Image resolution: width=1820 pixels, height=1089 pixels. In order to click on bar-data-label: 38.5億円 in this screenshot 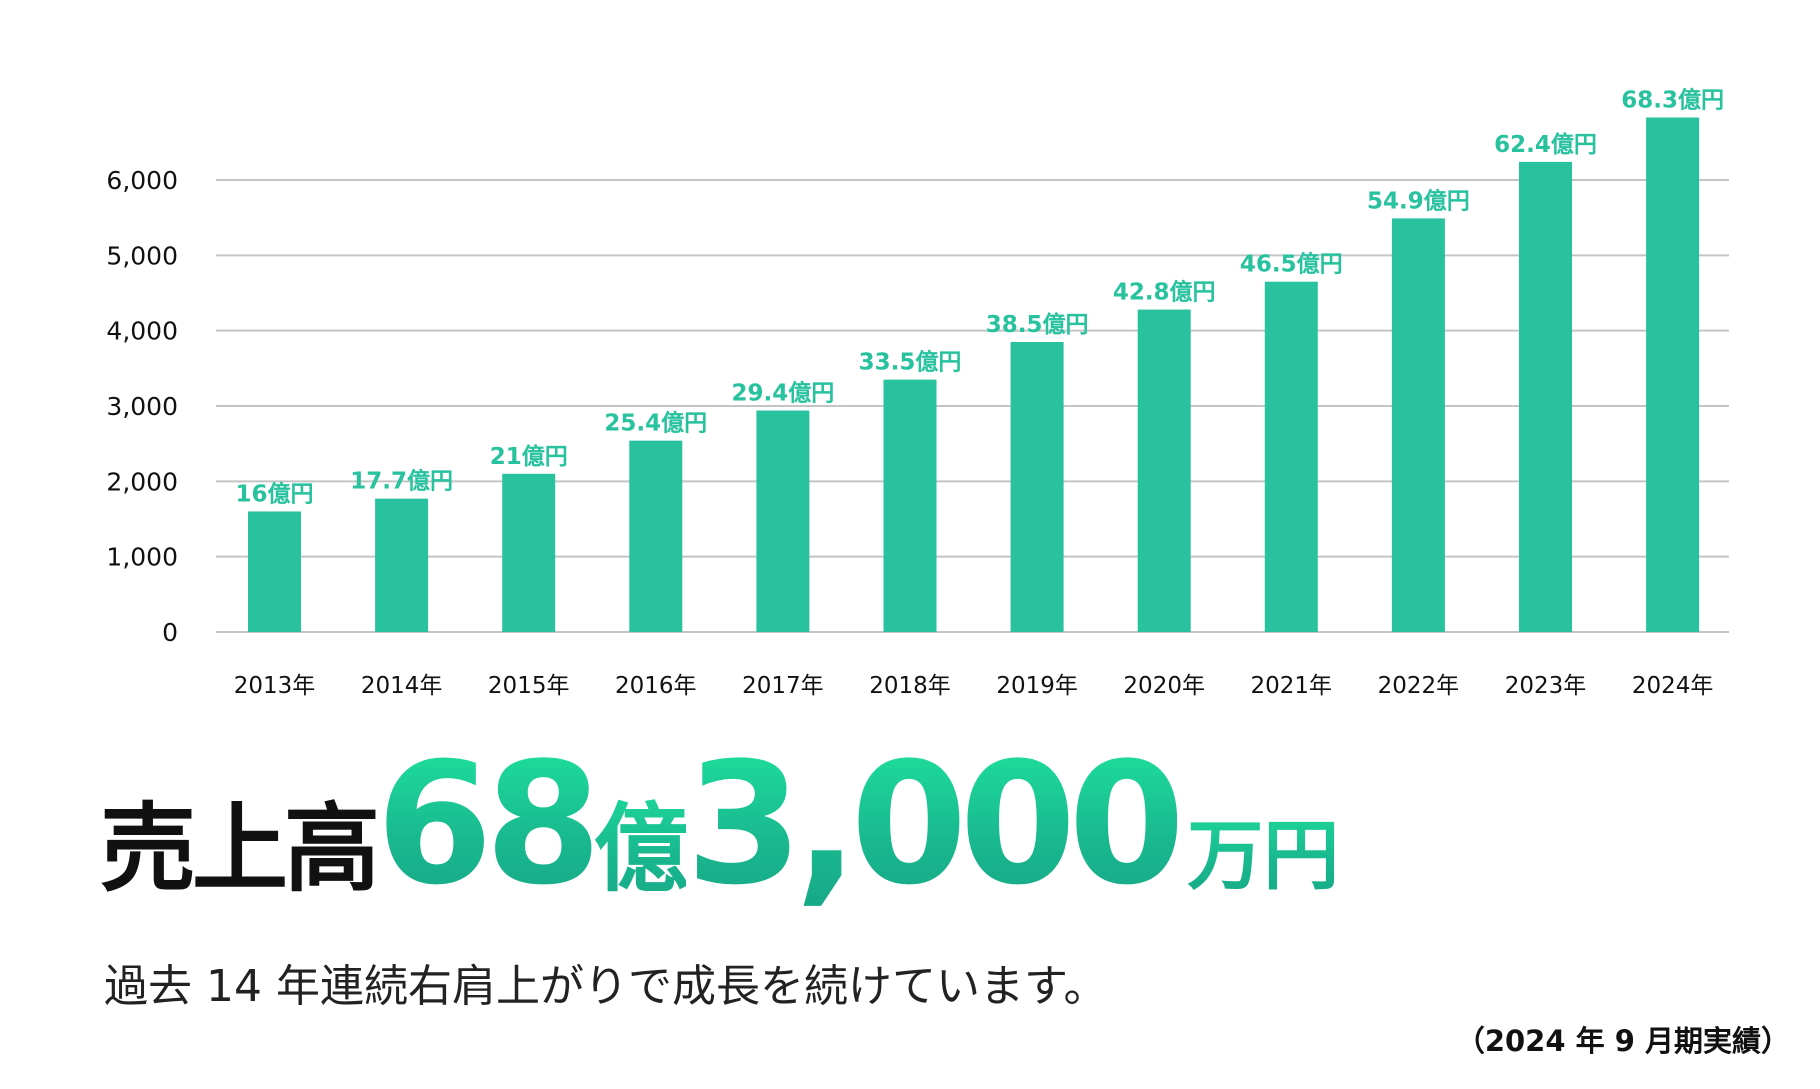, I will do `click(1037, 324)`.